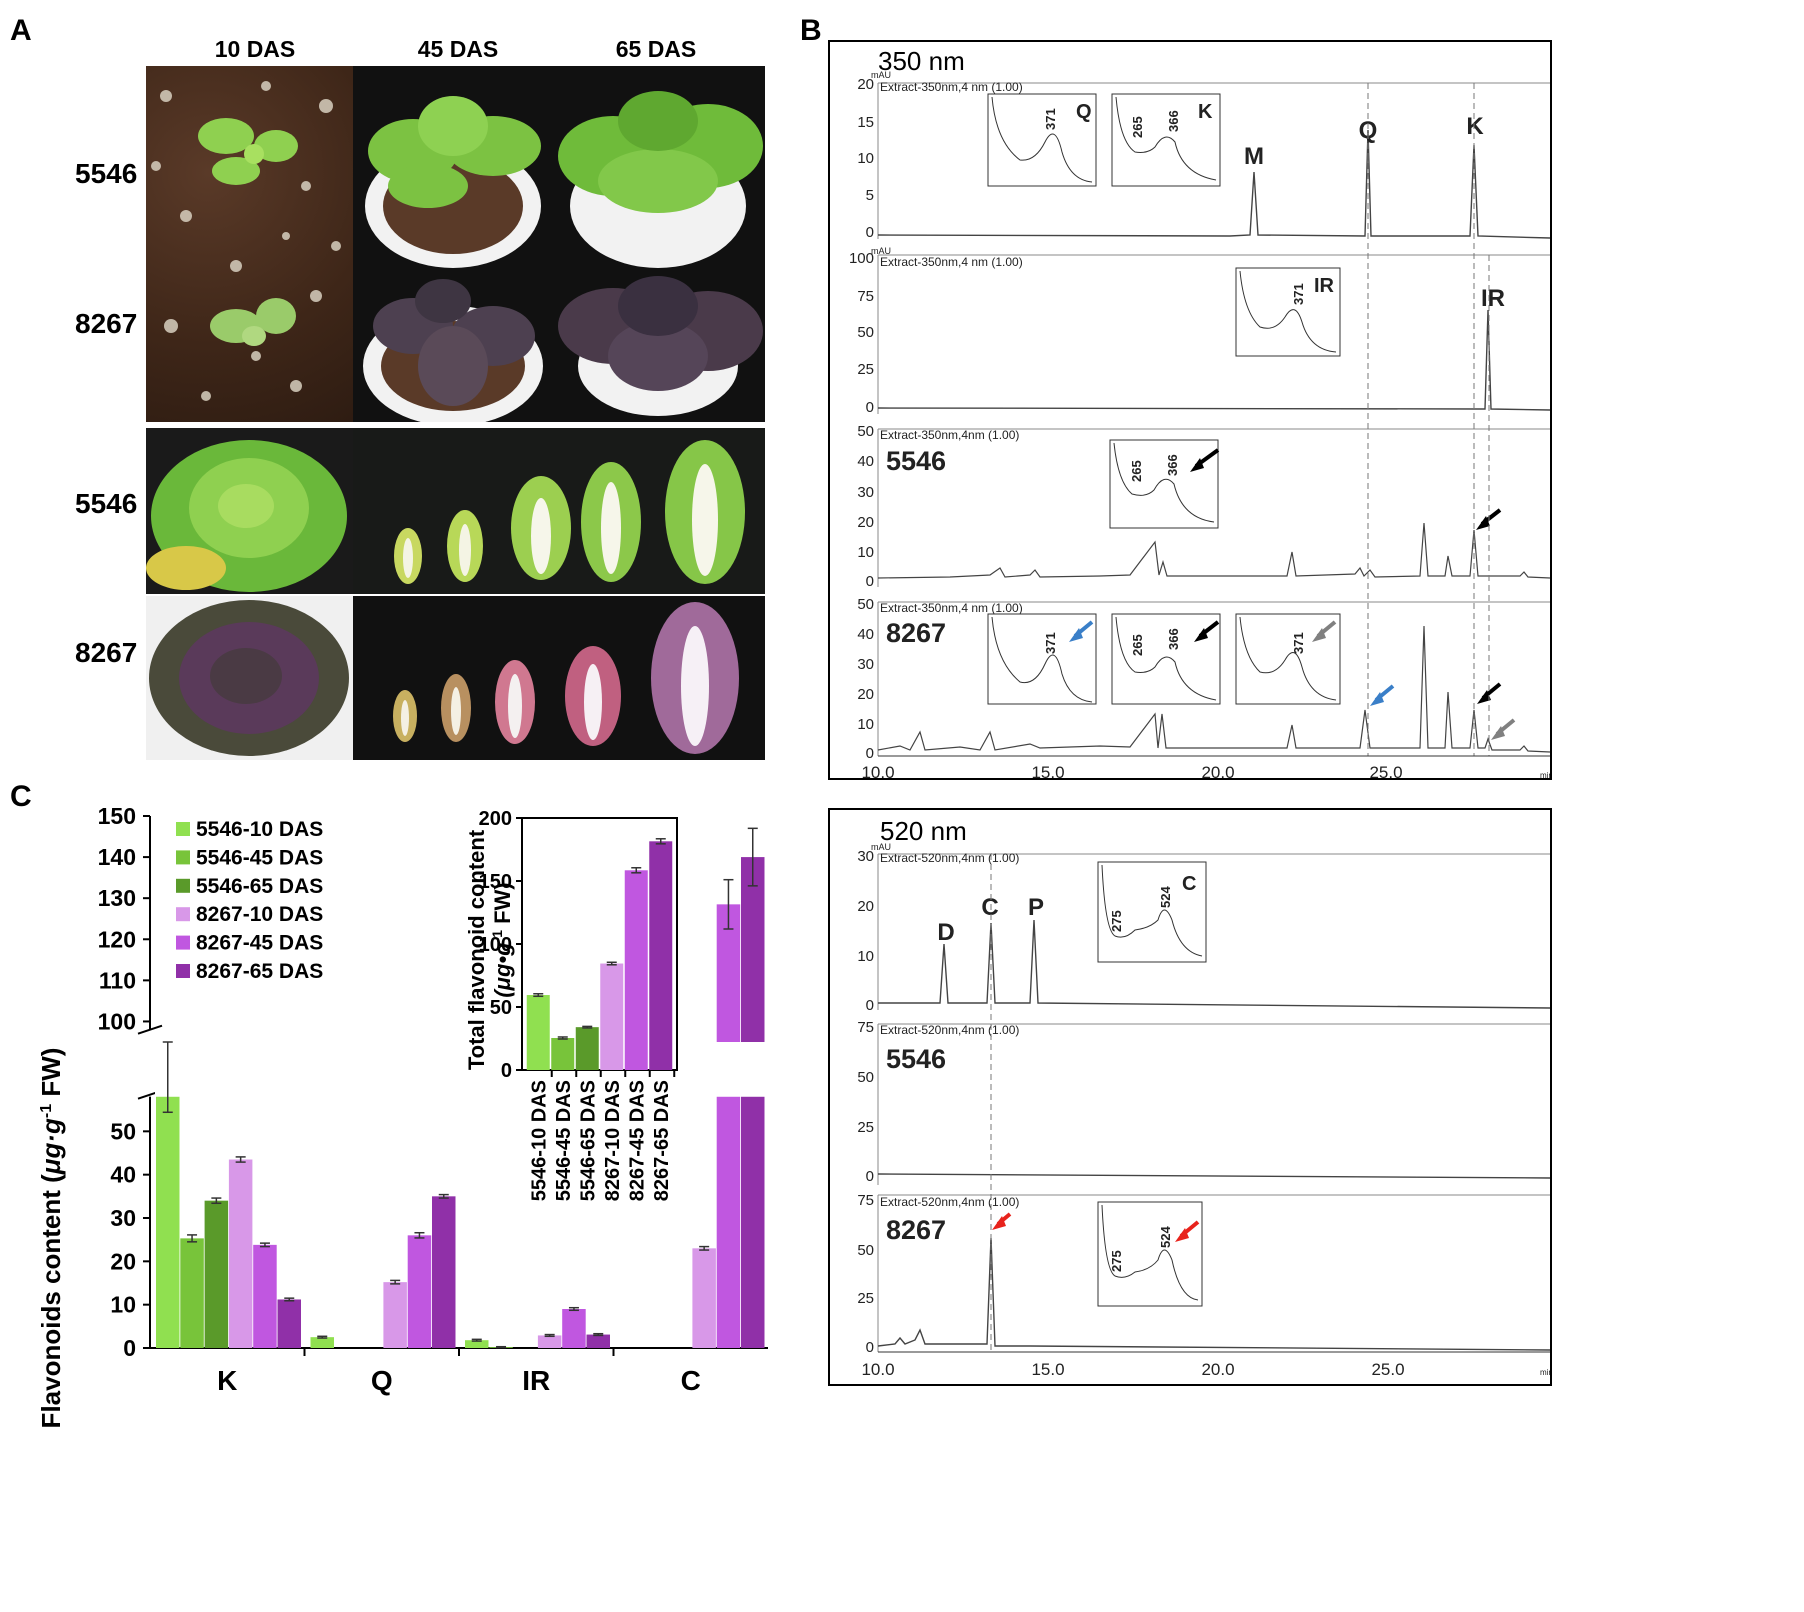 The height and width of the screenshot is (1612, 1804). I want to click on bar-5546-45 DAS-K, so click(192, 1293).